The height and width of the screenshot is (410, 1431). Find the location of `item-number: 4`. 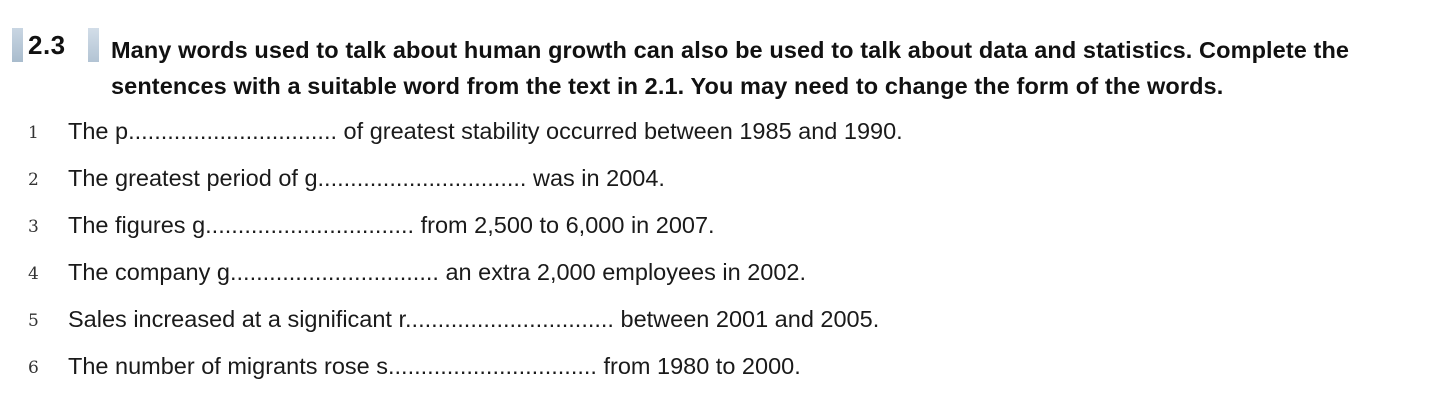

item-number: 4 is located at coordinates (33, 274).